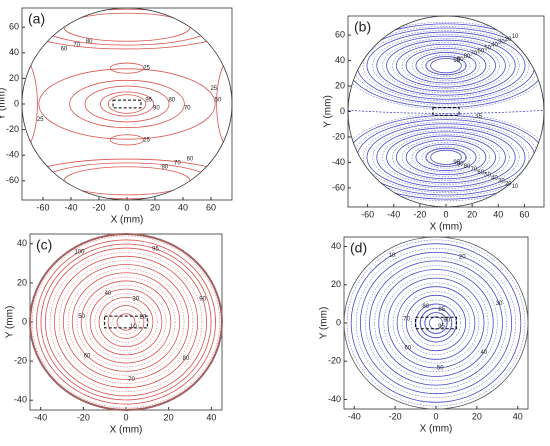  What do you see at coordinates (20, 400) in the screenshot?
I see `y-tick-label: -40` at bounding box center [20, 400].